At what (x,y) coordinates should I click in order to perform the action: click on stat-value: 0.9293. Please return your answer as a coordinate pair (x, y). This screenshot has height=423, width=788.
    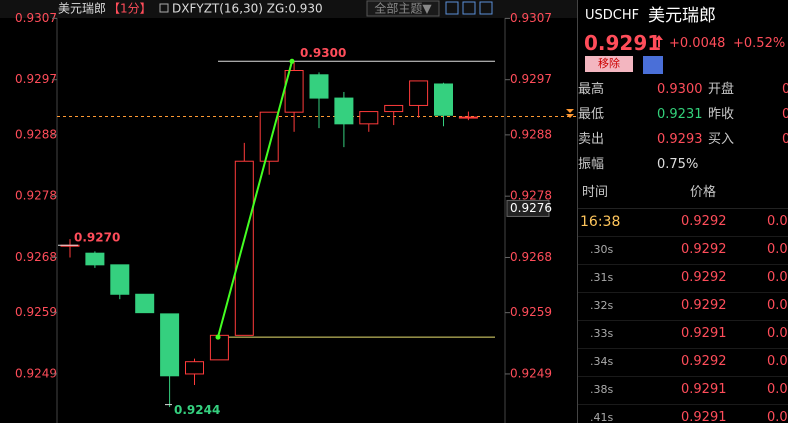
    Looking at the image, I should click on (680, 139).